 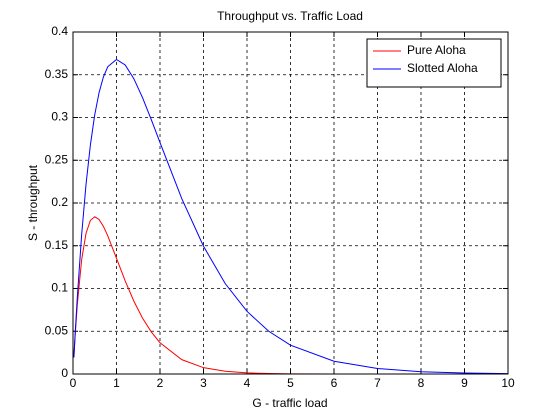 I want to click on x-tick-label: 5, so click(x=290, y=383).